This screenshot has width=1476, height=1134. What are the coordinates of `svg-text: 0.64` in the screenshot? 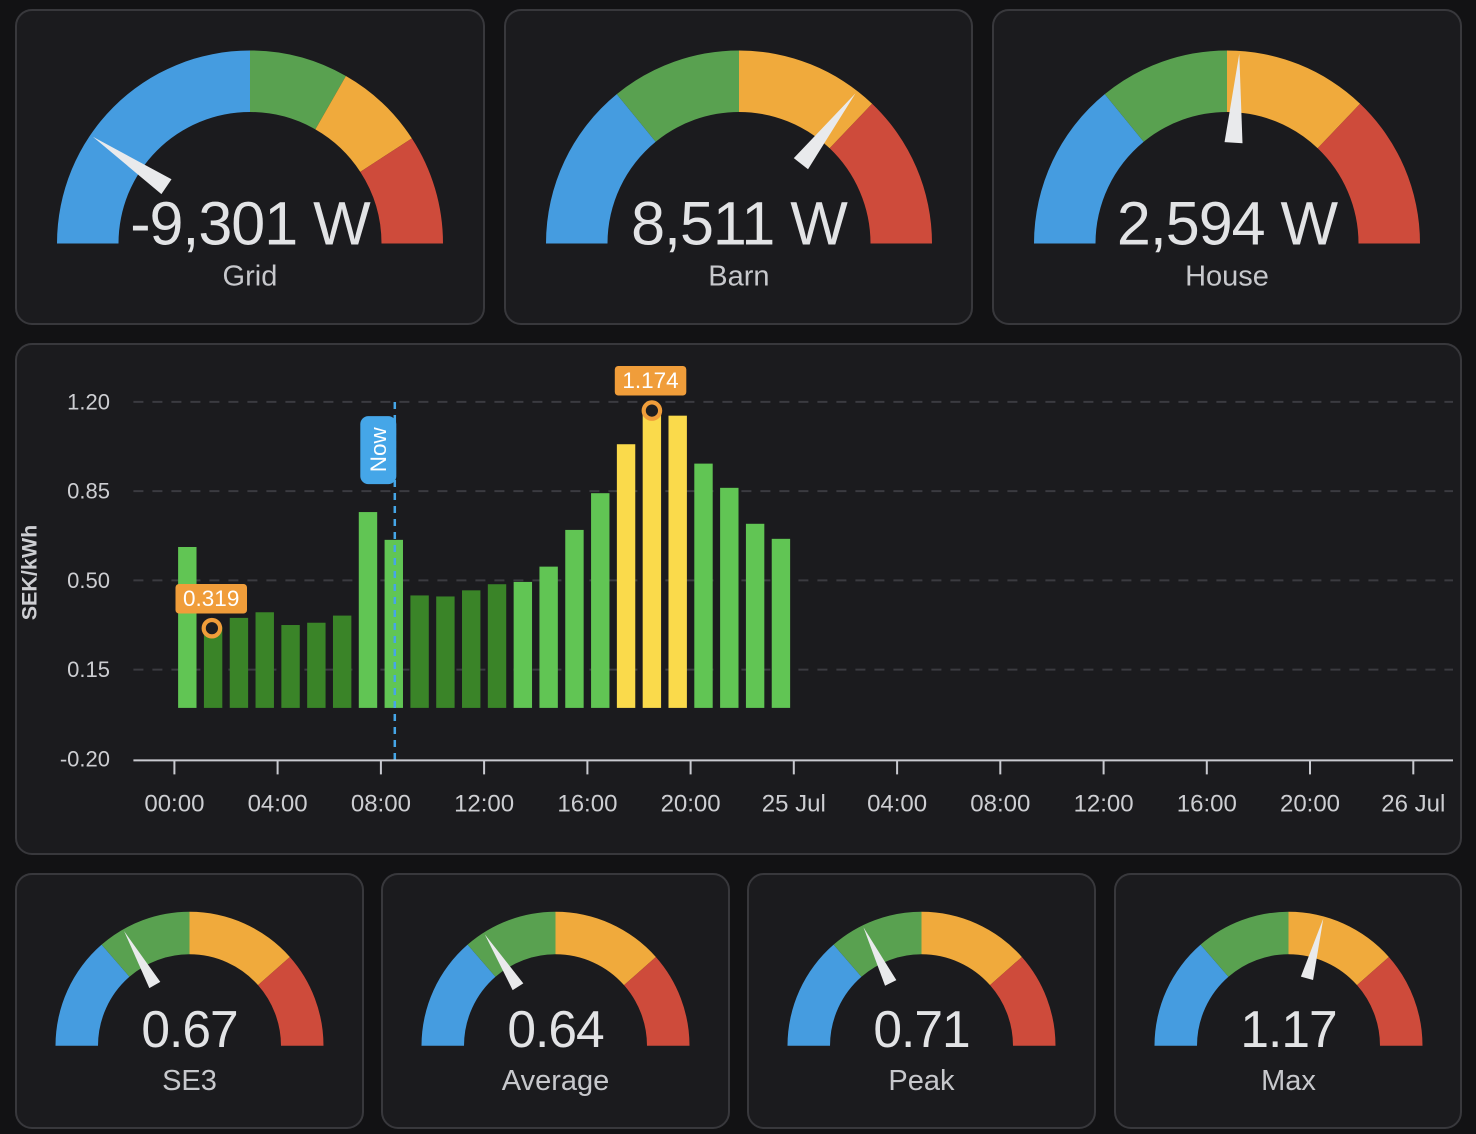 It's located at (556, 1029).